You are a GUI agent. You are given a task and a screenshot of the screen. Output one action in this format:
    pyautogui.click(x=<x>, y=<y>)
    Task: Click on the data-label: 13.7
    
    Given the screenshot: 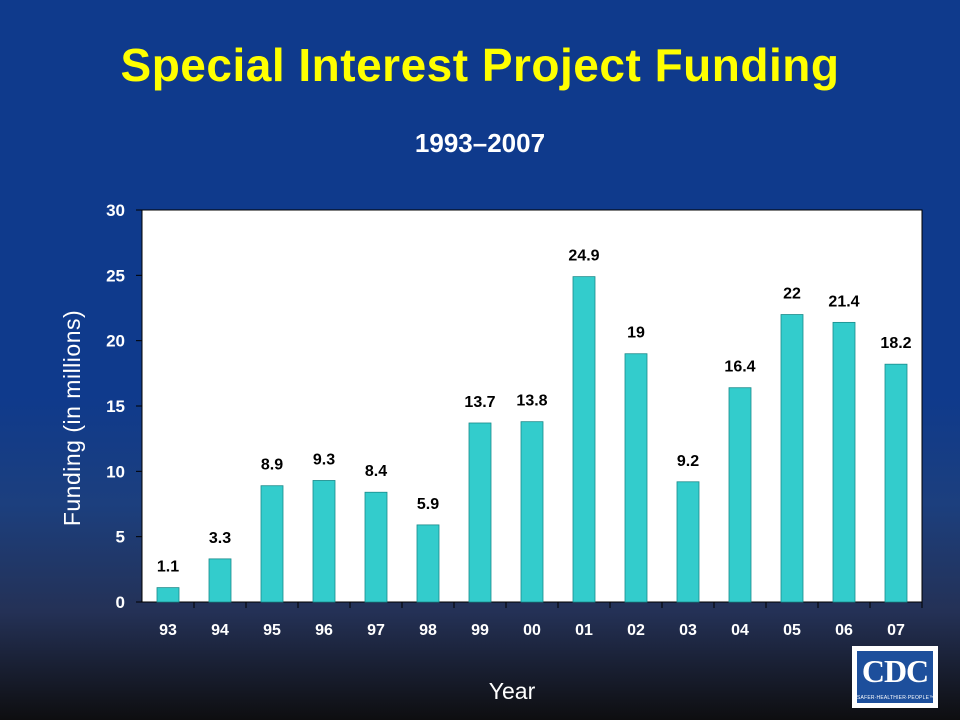 What is the action you would take?
    pyautogui.click(x=479, y=402)
    